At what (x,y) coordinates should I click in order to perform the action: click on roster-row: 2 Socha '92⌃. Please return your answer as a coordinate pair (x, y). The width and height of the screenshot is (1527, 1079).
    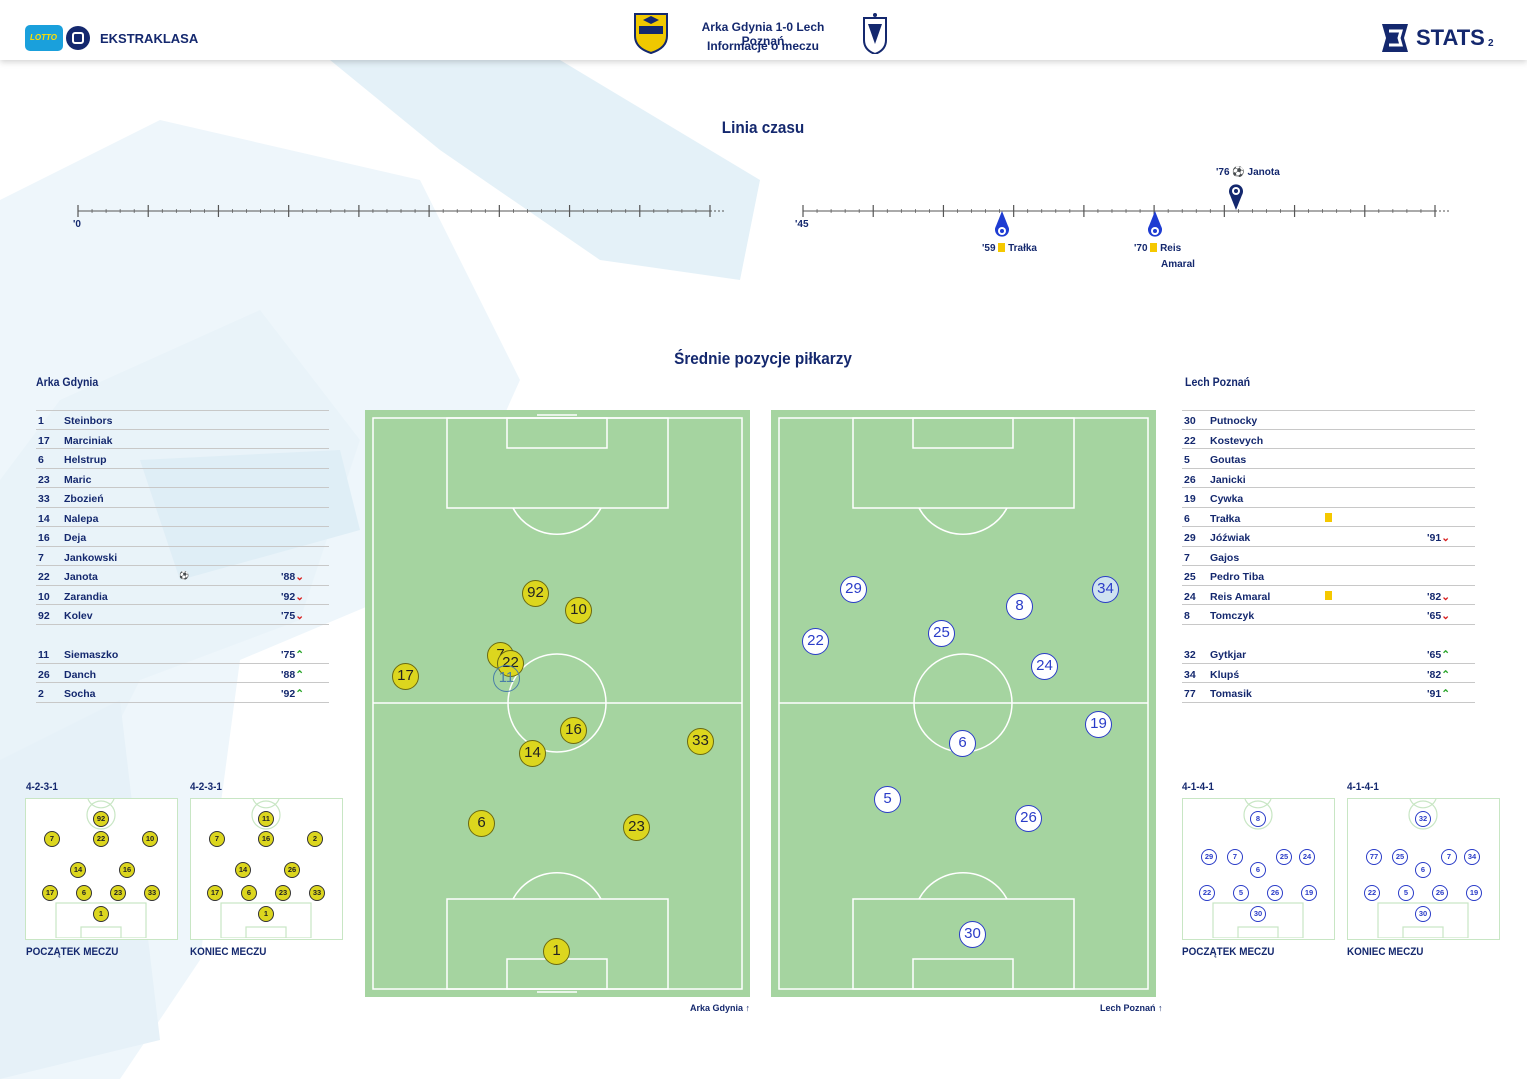
    Looking at the image, I should click on (182, 693).